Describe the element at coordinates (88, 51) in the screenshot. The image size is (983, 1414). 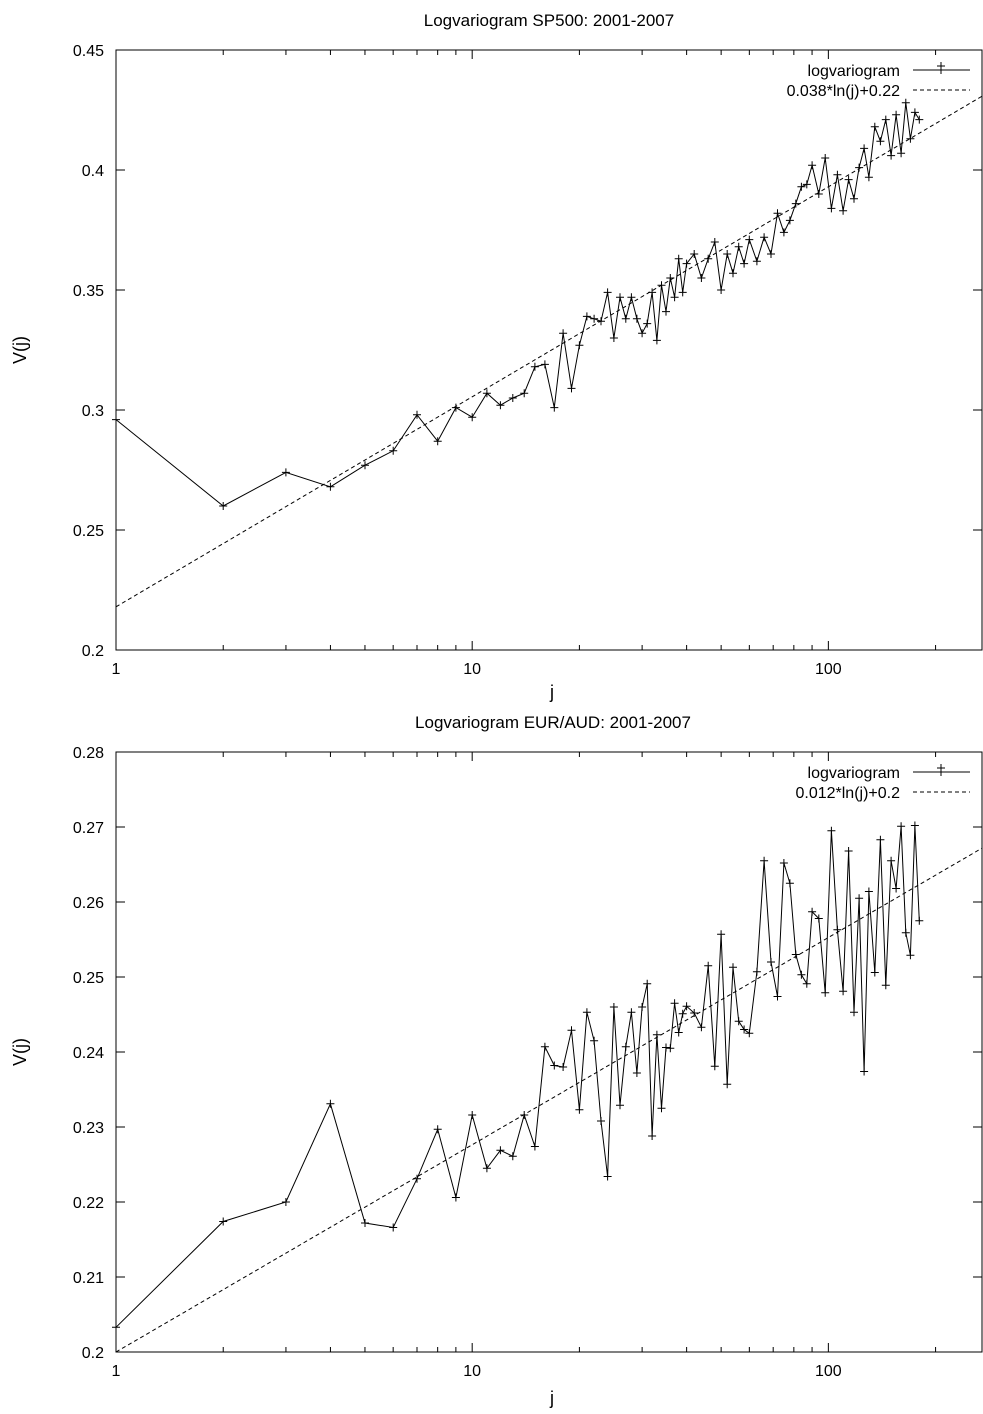
I see `y-tick-label: 0.45` at that location.